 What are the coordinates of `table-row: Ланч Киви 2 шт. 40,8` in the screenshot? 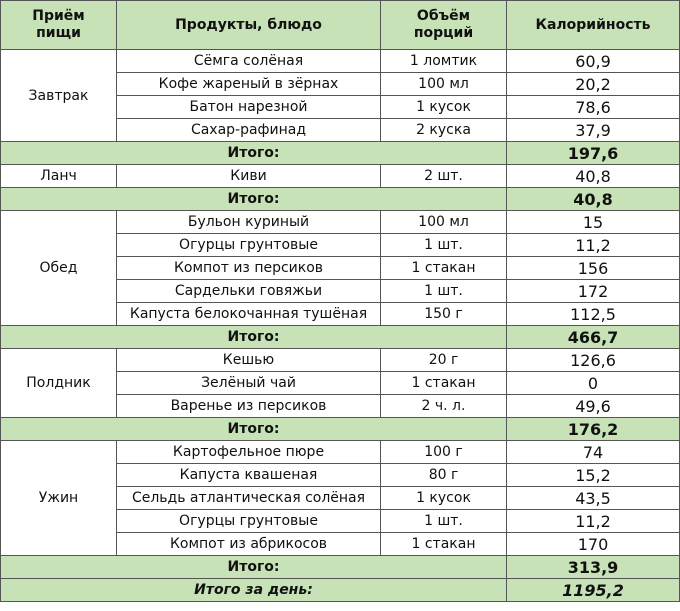 It's located at (340, 176).